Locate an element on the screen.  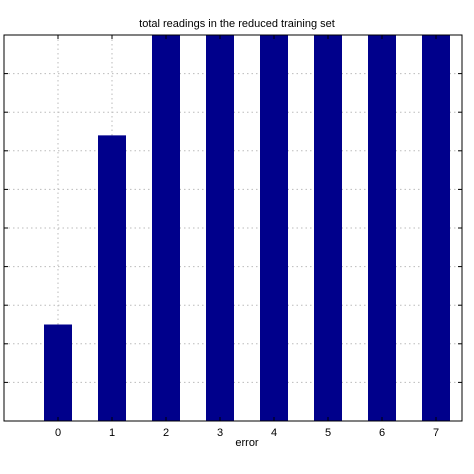
x-tick-label: 0 is located at coordinates (58, 433).